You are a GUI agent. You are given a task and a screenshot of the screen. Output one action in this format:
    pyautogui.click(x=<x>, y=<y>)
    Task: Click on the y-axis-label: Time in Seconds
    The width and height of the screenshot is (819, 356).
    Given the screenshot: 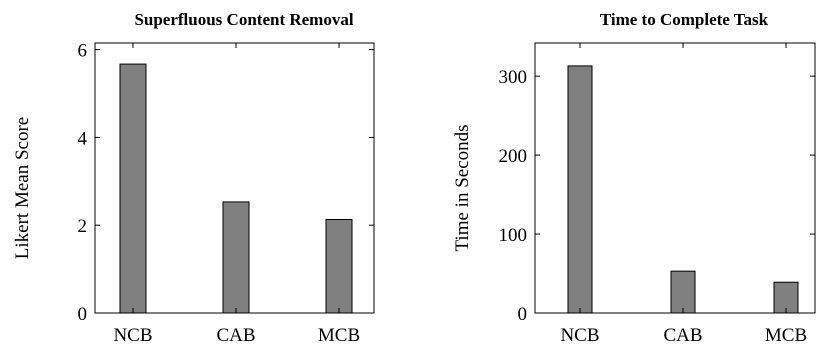 What is the action you would take?
    pyautogui.click(x=462, y=187)
    